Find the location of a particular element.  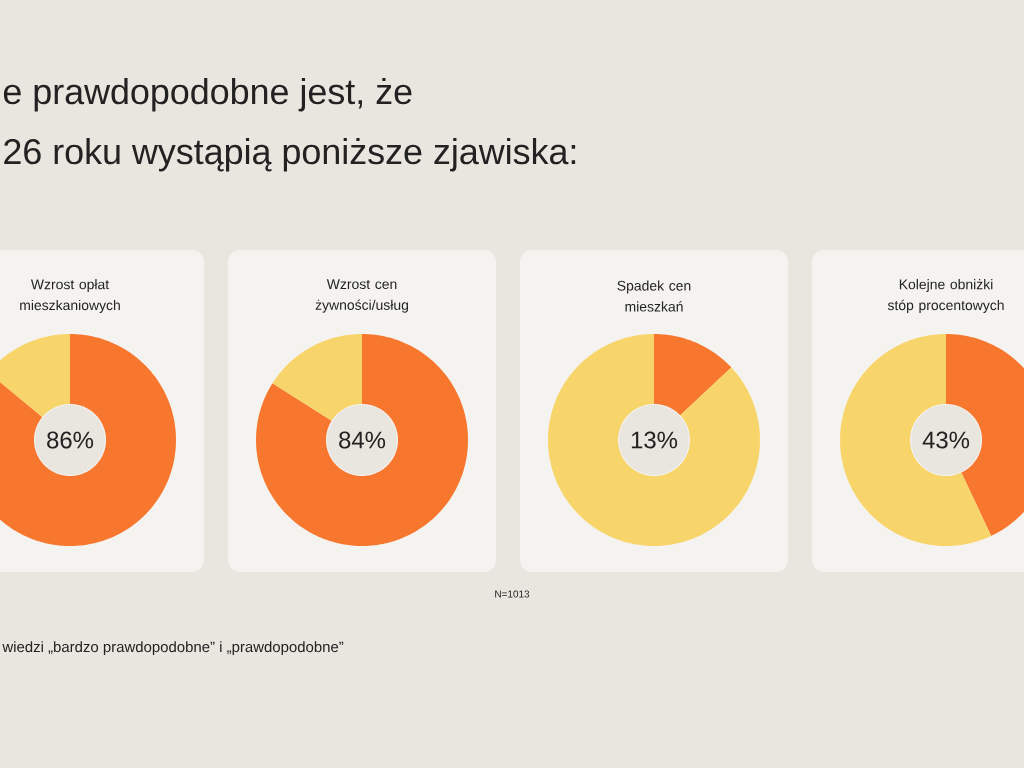

text: e prawdopodobne jest, że is located at coordinates (207, 95).